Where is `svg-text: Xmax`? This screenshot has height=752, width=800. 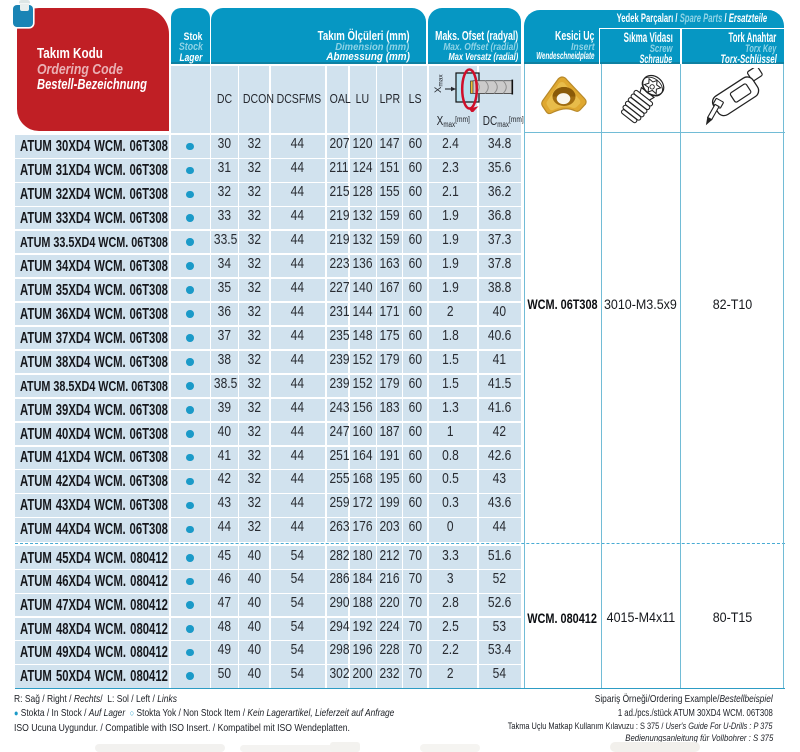
svg-text: Xmax is located at coordinates (439, 83).